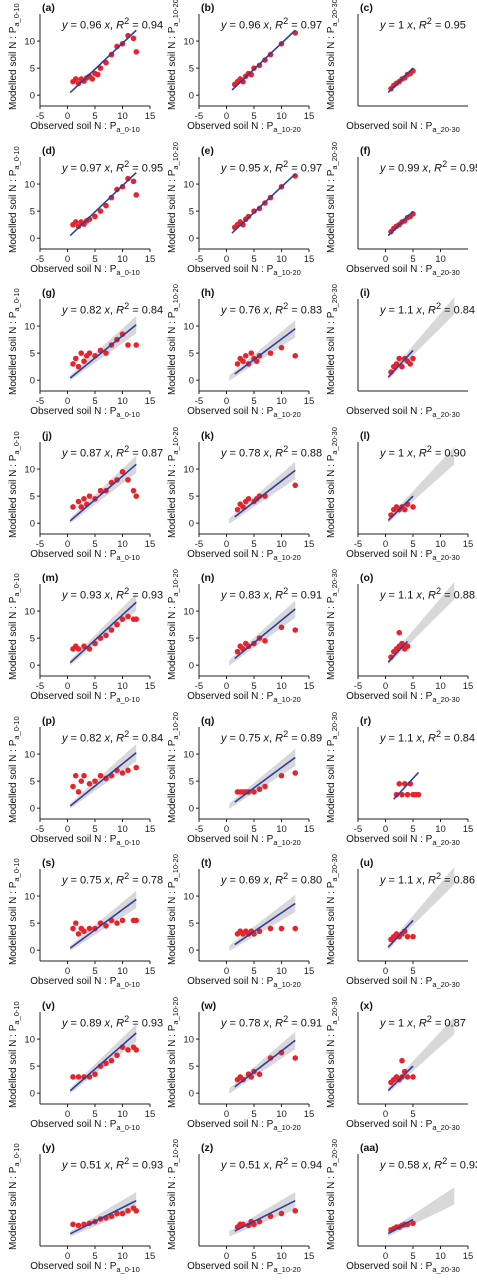  What do you see at coordinates (305, 168) in the screenshot?
I see `equation-part: = 0.97` at bounding box center [305, 168].